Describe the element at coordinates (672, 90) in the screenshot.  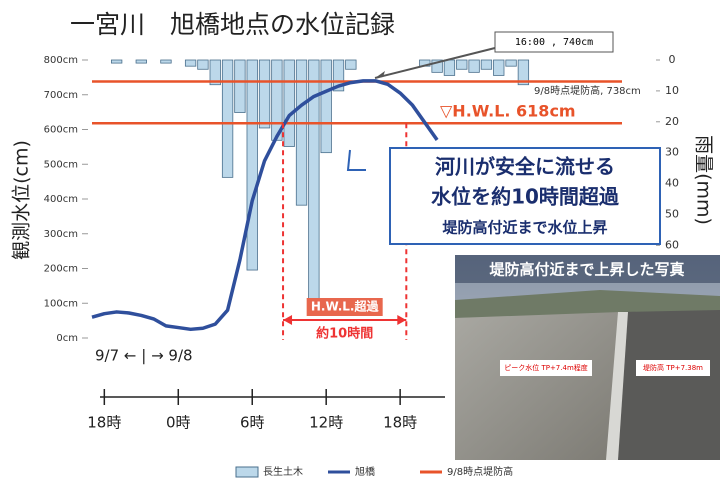
I see `y2-tick-label: 10` at that location.